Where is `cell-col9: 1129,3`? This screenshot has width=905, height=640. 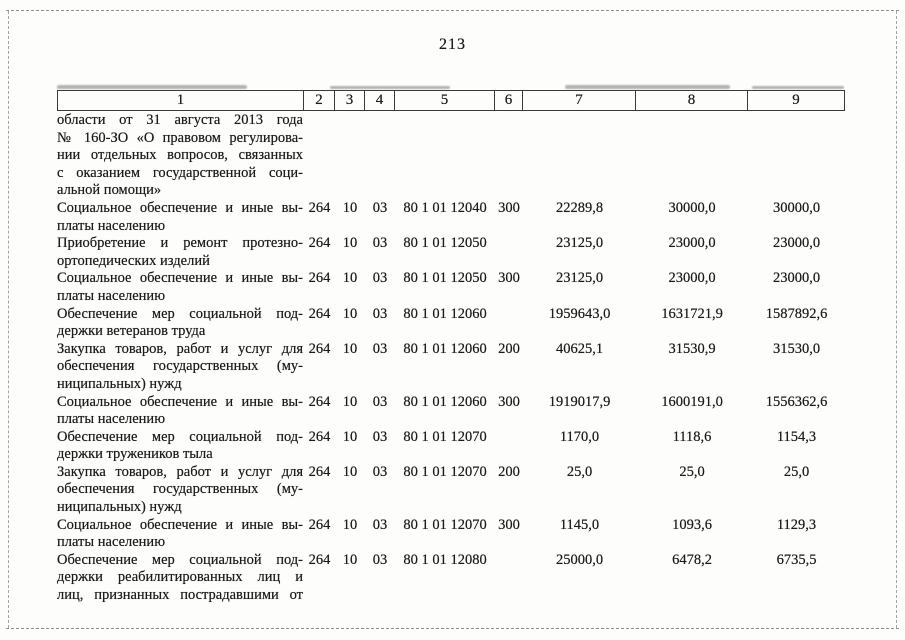 cell-col9: 1129,3 is located at coordinates (796, 524).